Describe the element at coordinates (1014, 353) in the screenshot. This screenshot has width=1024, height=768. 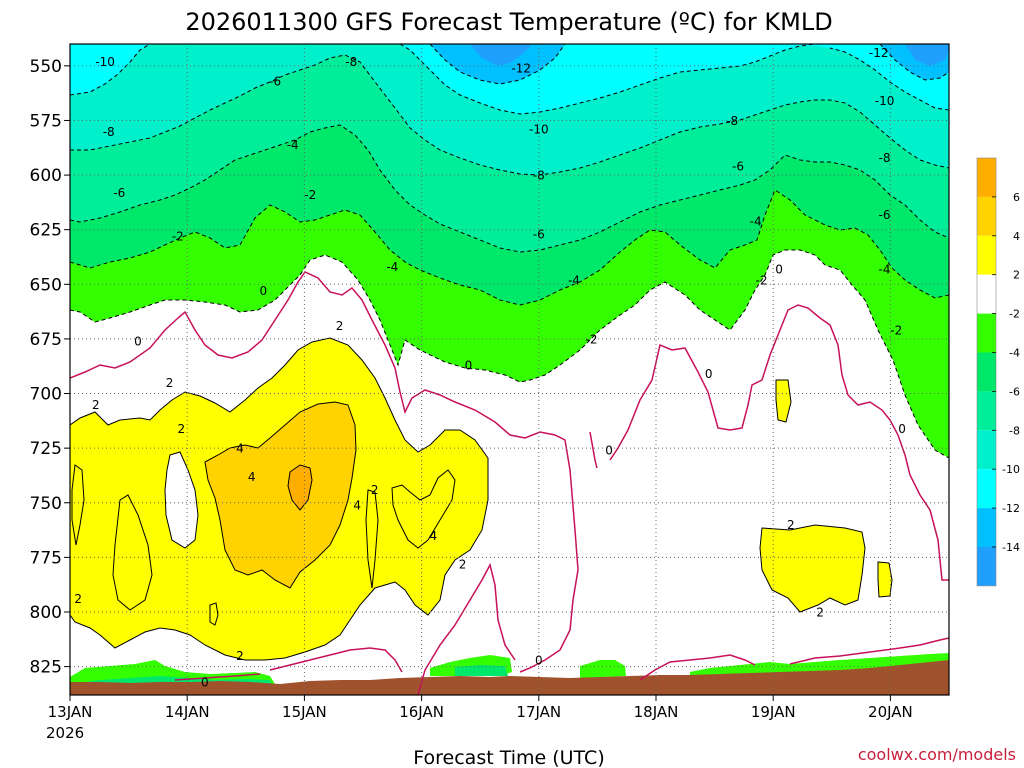
I see `colorbar-label: -4` at that location.